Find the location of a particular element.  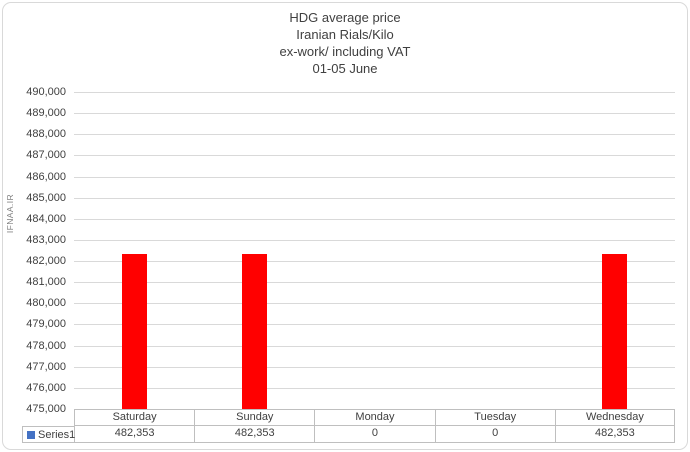

chart-title-line-3: ex-work/ including VAT is located at coordinates (345, 51).